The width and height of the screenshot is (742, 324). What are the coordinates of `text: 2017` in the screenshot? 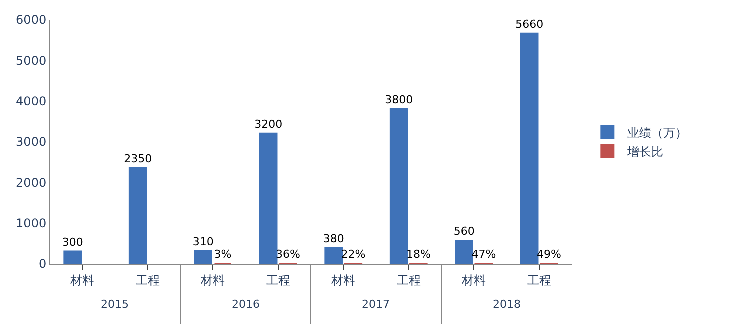 It's located at (376, 304).